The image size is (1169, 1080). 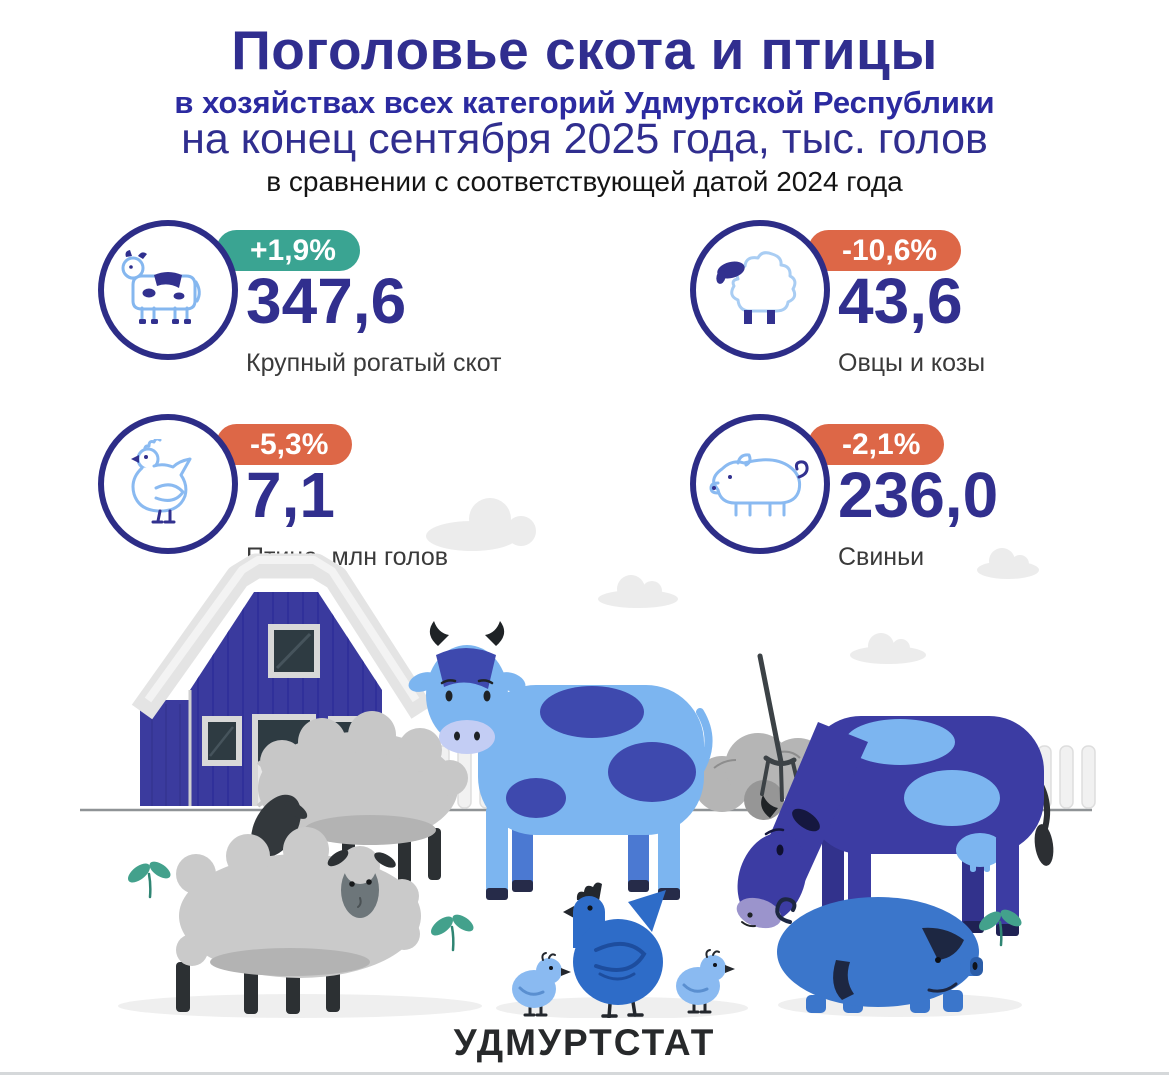 What do you see at coordinates (584, 1073) in the screenshot?
I see `bottom-divider` at bounding box center [584, 1073].